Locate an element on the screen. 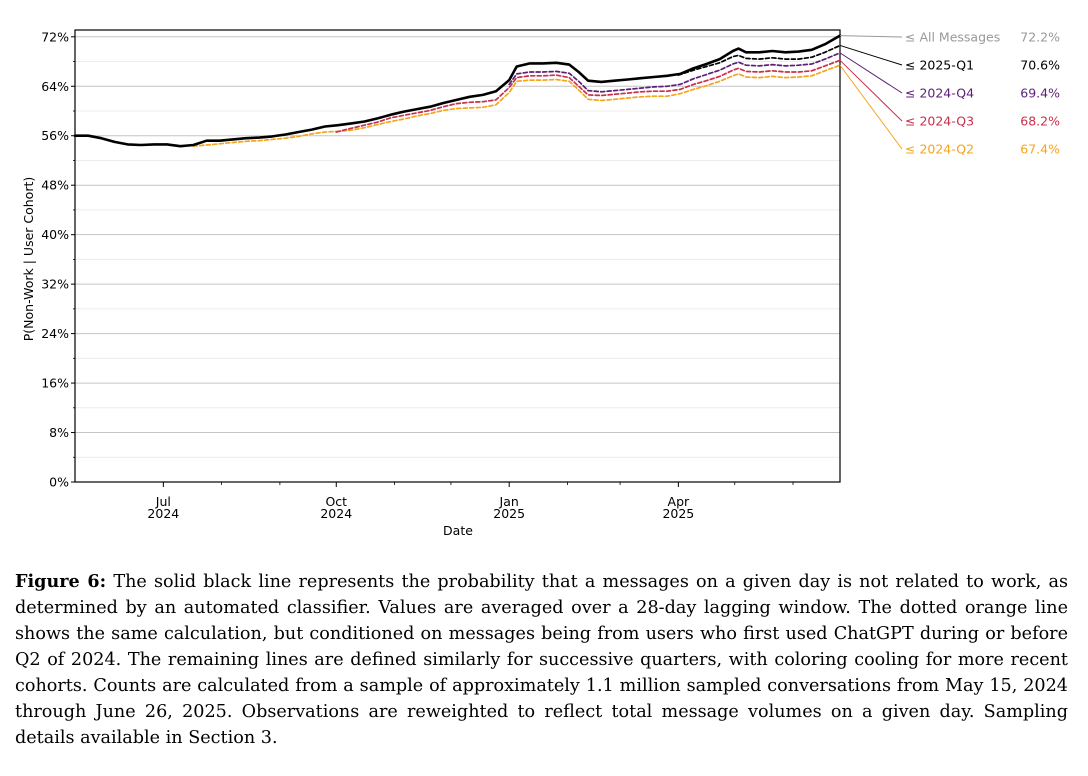  y-tick-label: 72% is located at coordinates (55, 36).